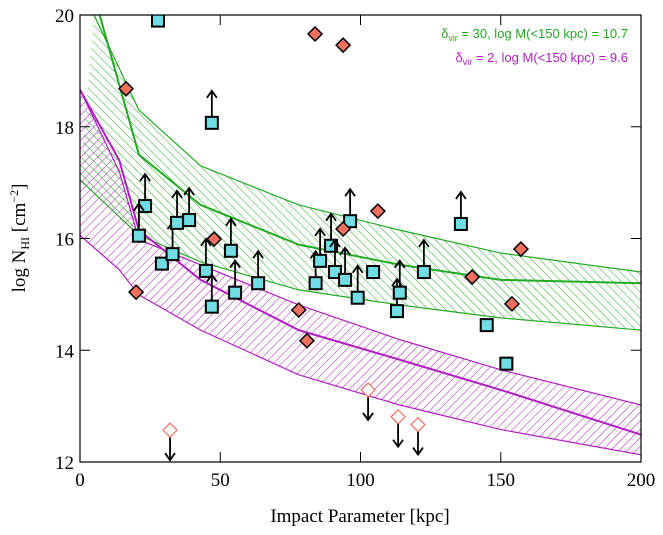 The width and height of the screenshot is (663, 535). What do you see at coordinates (220, 480) in the screenshot?
I see `x-tick-label: 50` at bounding box center [220, 480].